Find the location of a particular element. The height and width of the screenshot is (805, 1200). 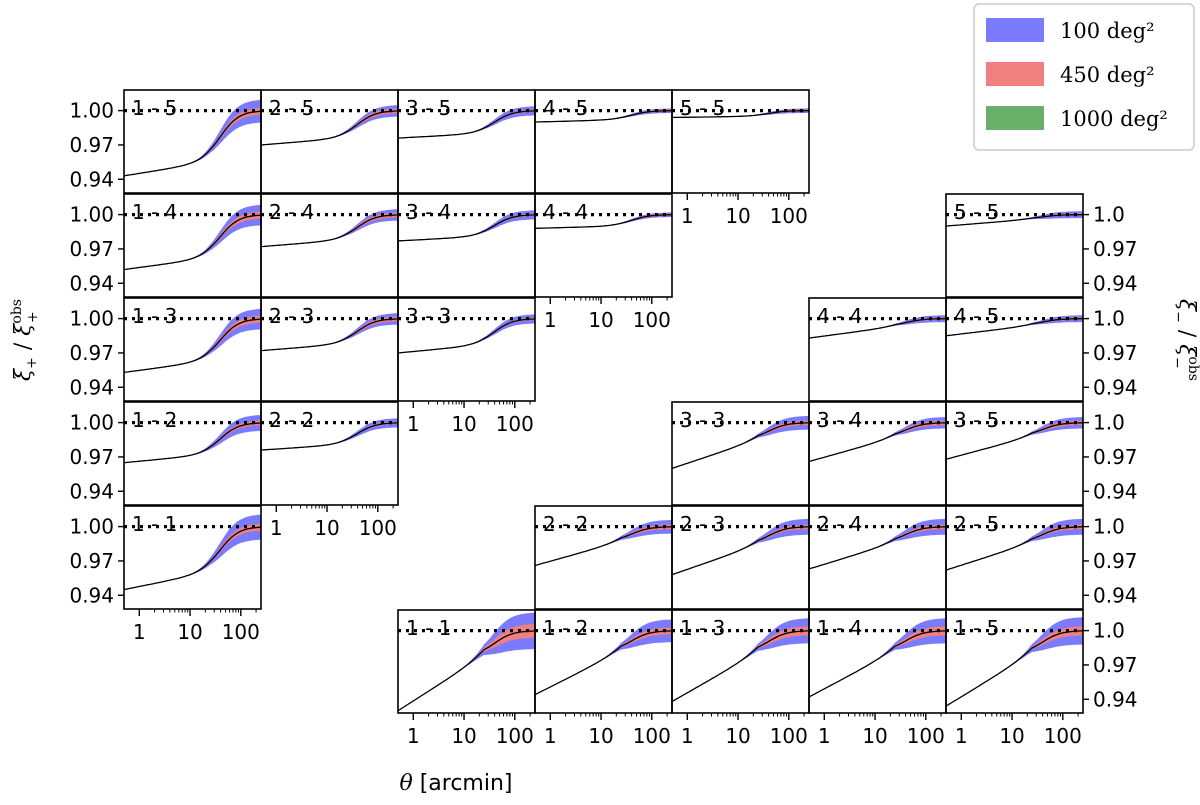

panel-label: 2 - 3 is located at coordinates (702, 524).